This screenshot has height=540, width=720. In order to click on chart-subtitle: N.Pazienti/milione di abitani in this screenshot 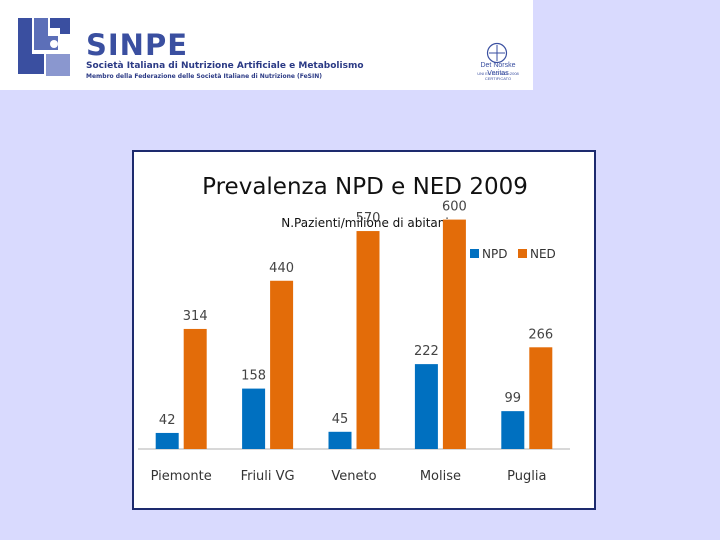, I will do `click(364, 223)`.